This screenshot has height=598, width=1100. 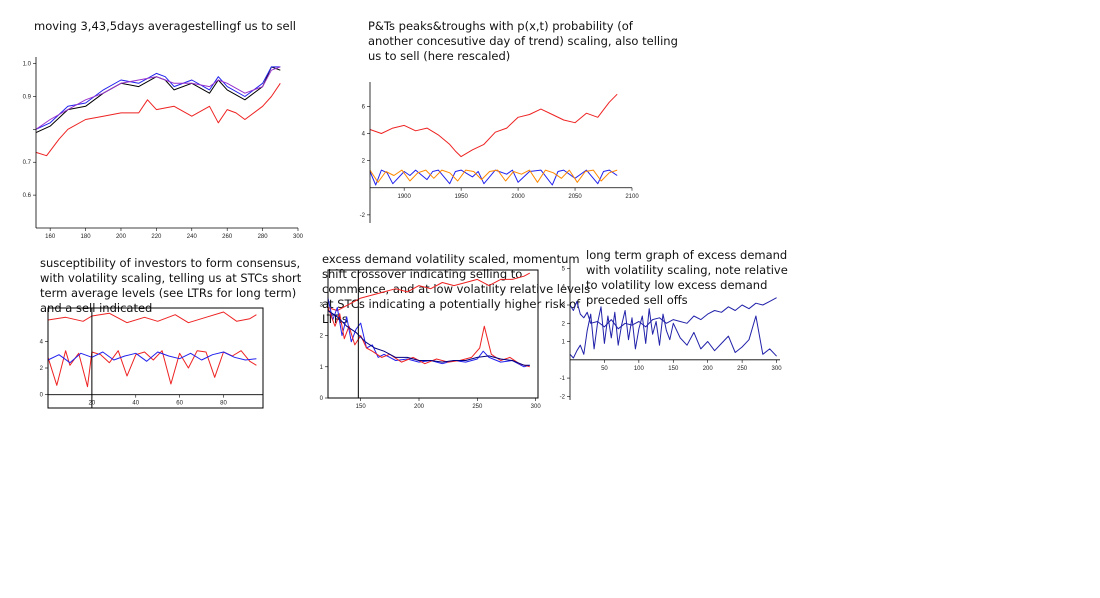 What do you see at coordinates (86, 237) in the screenshot?
I see `x-tick-label: 180` at bounding box center [86, 237].